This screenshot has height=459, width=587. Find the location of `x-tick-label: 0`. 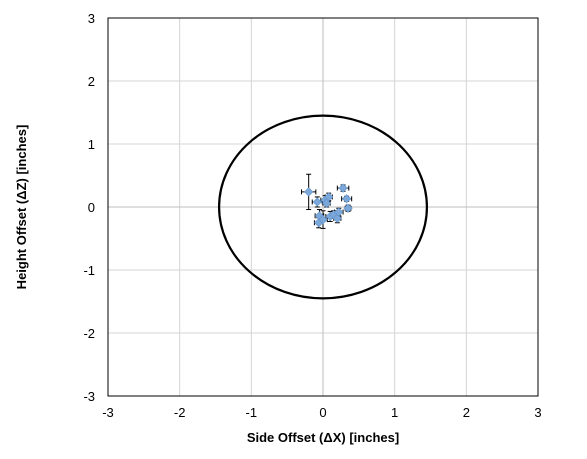

x-tick-label: 0 is located at coordinates (322, 412).